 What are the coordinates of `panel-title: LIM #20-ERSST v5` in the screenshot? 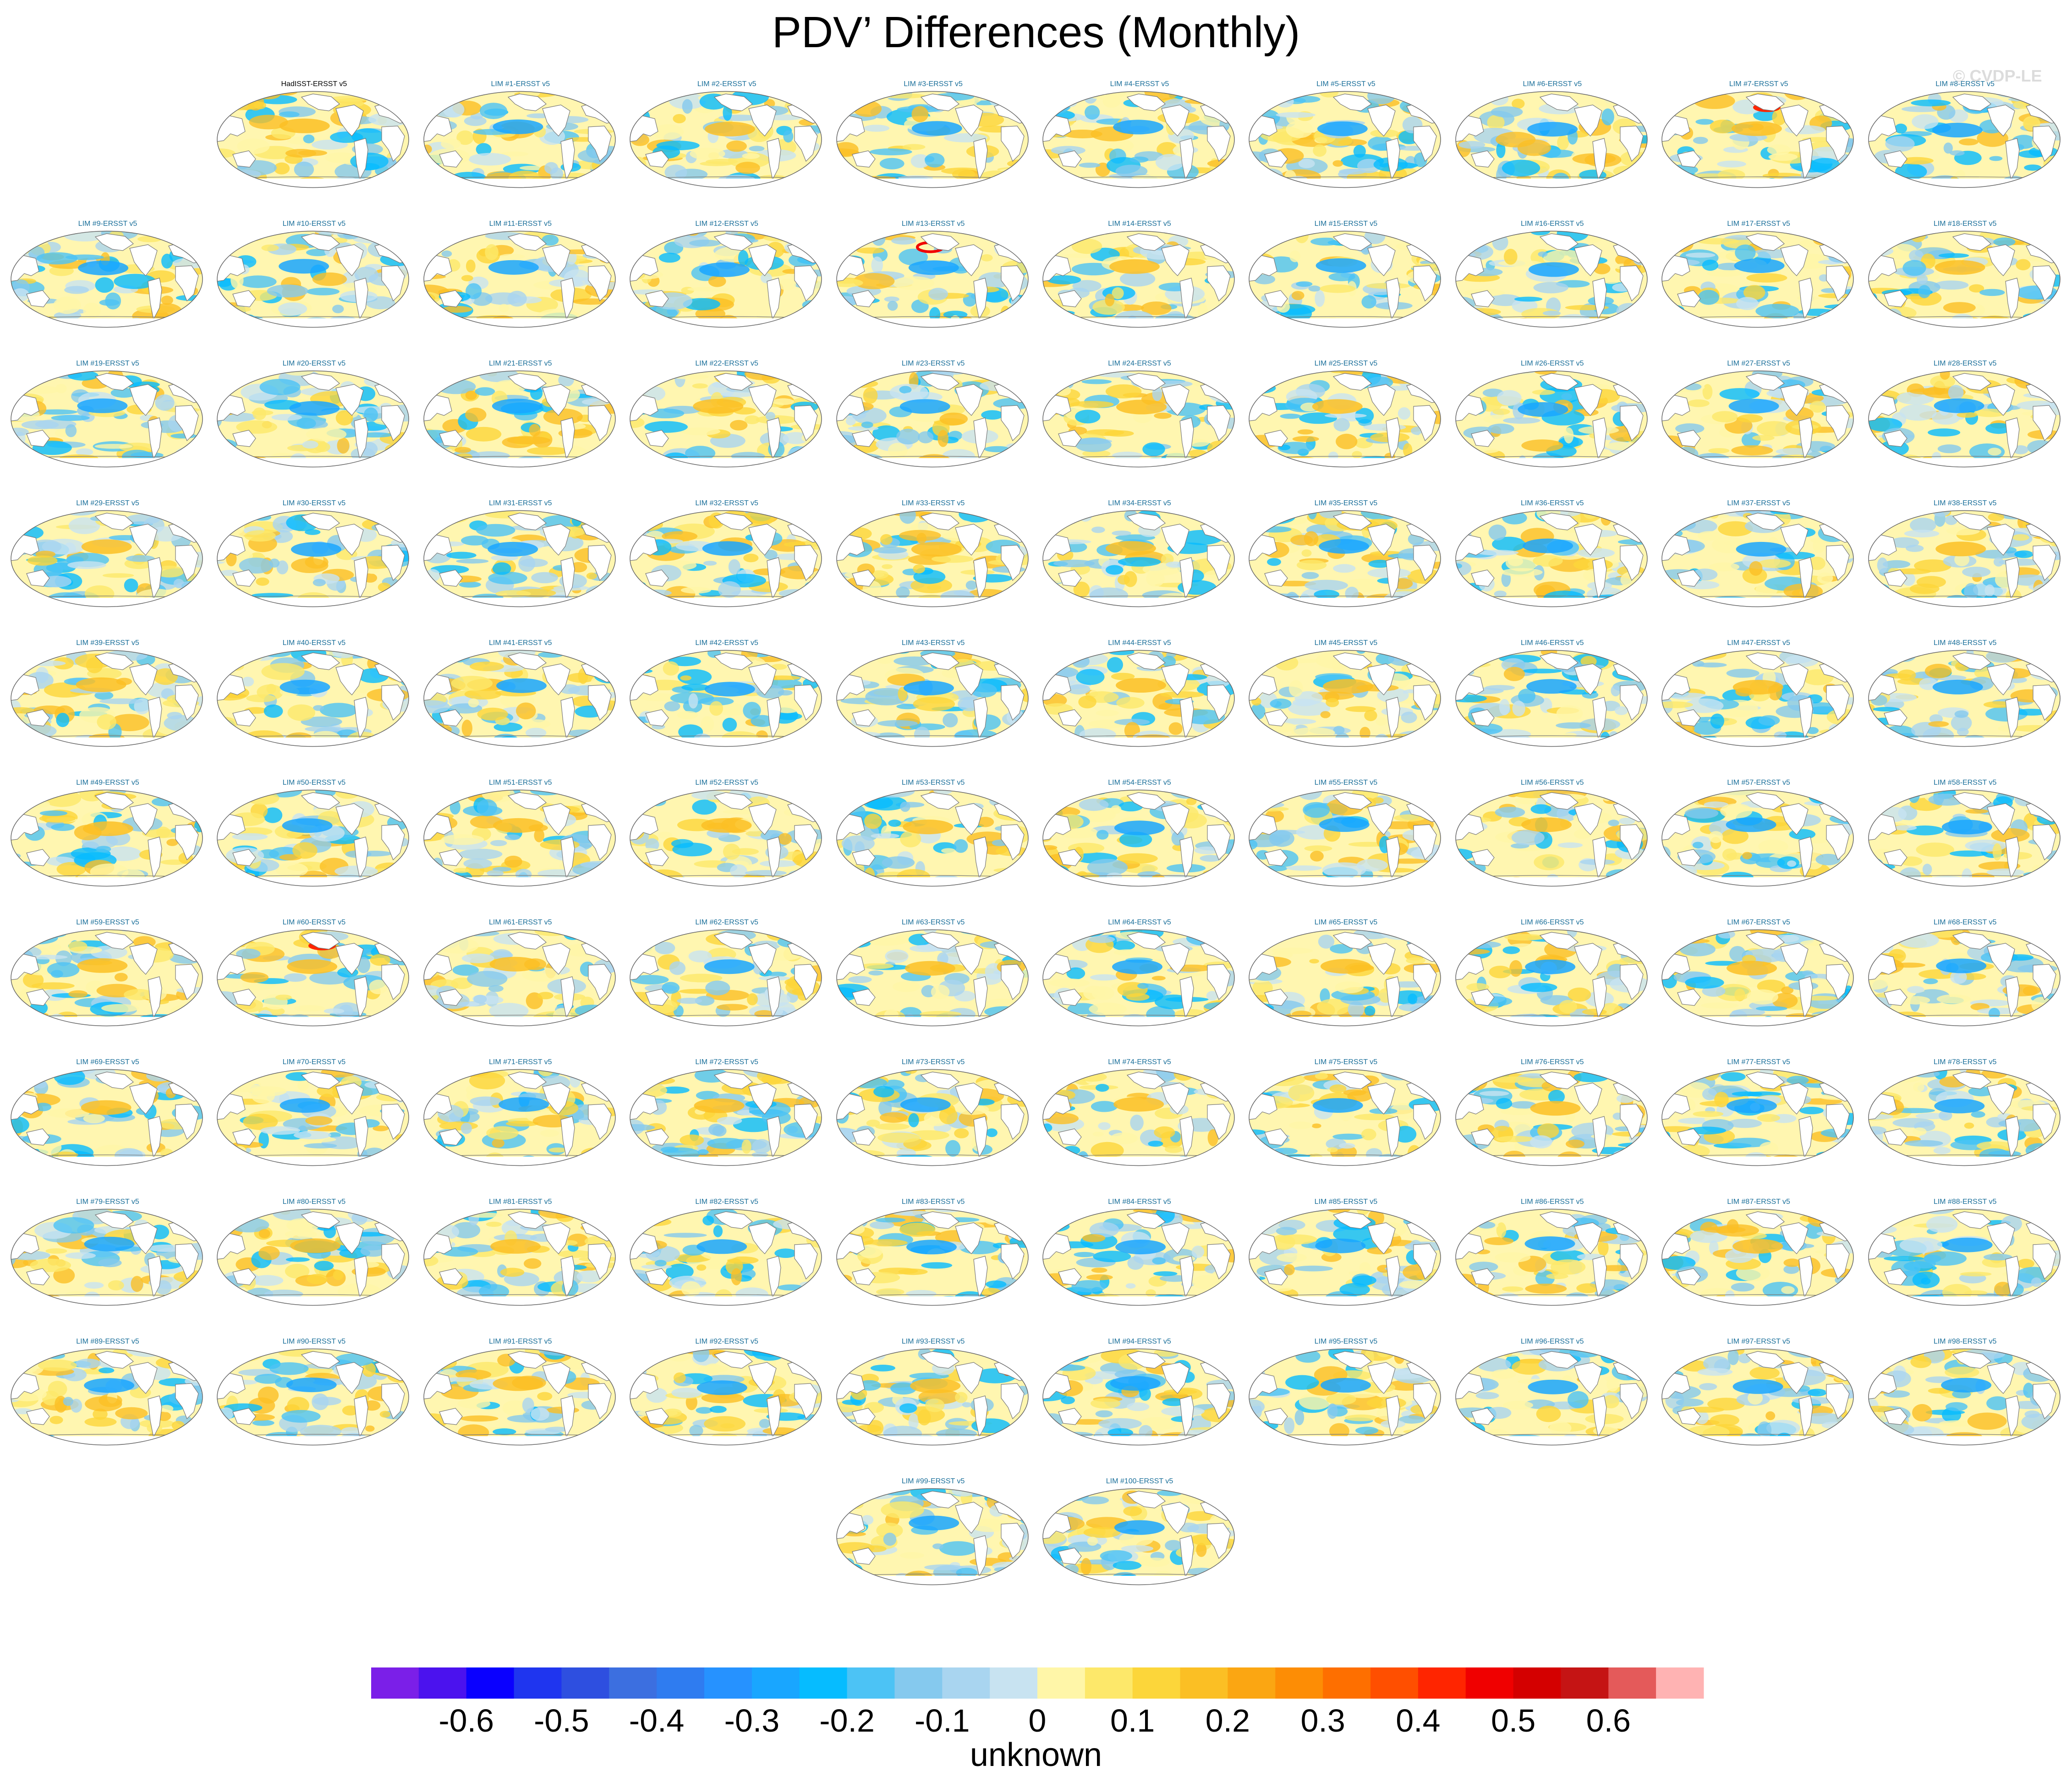 It's located at (314, 363).